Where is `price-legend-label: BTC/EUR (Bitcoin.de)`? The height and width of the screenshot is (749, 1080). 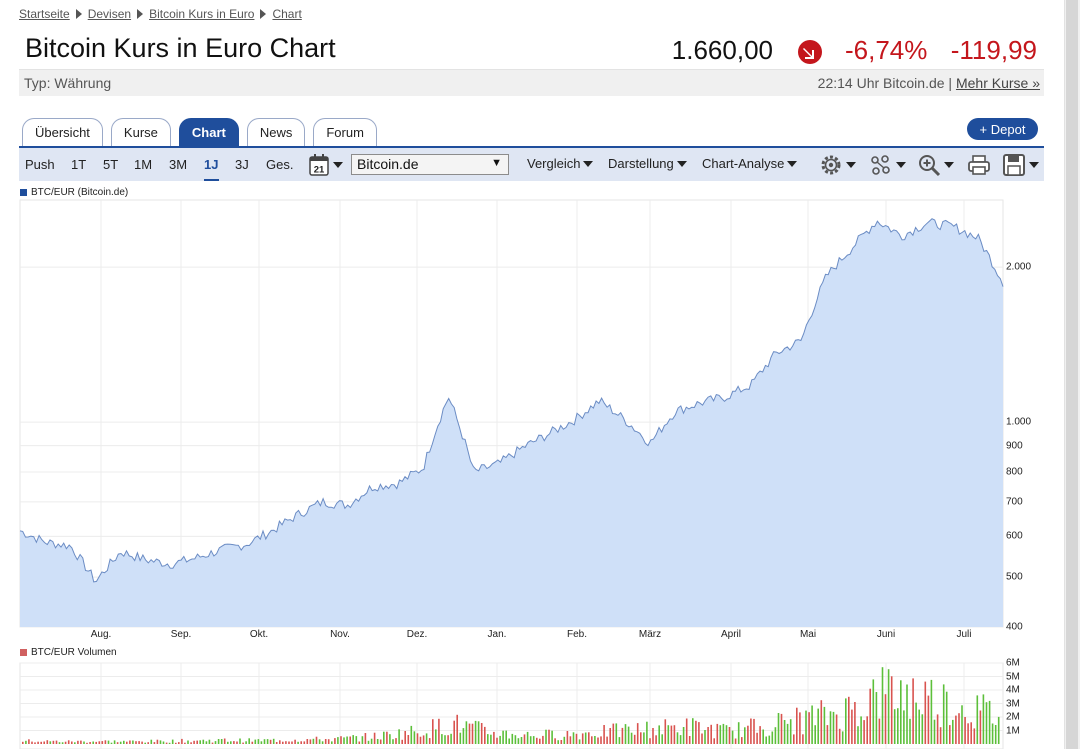 price-legend-label: BTC/EUR (Bitcoin.de) is located at coordinates (80, 192).